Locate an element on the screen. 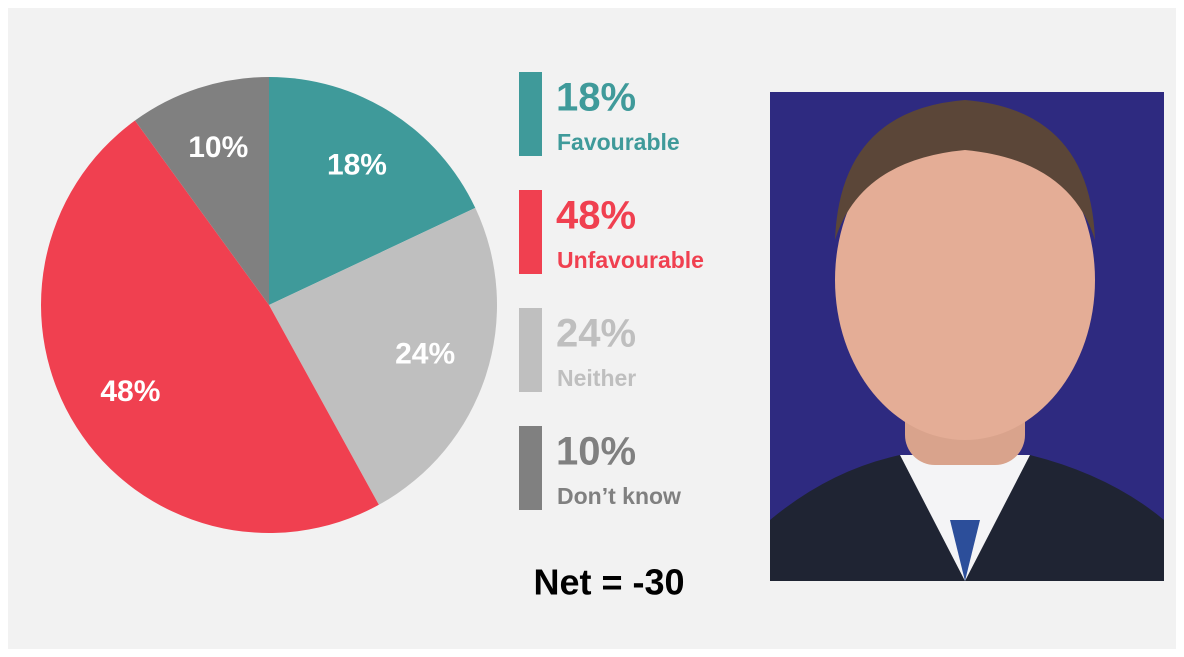 The height and width of the screenshot is (657, 1184). slice-label: 10% is located at coordinates (218, 147).